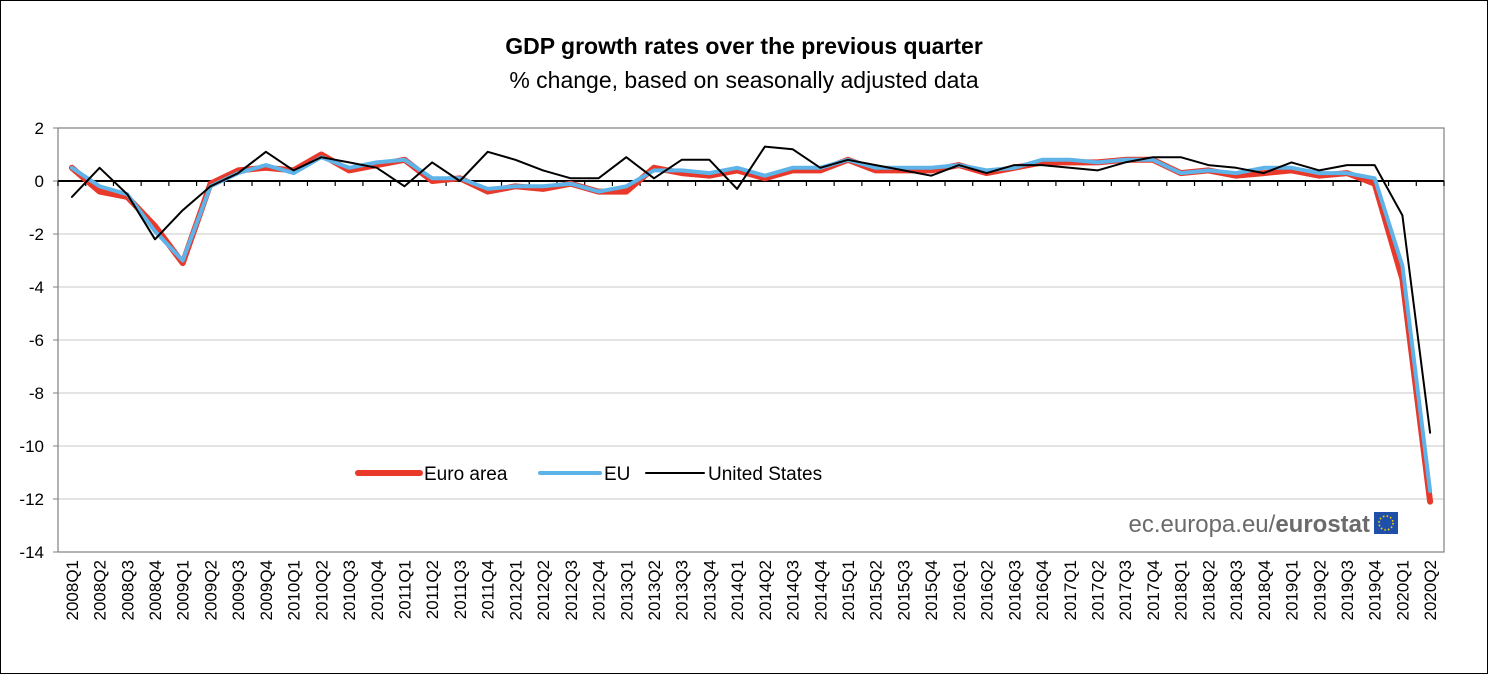 The width and height of the screenshot is (1488, 674). Describe the element at coordinates (466, 474) in the screenshot. I see `legend-label-euro-area: Euro area` at that location.